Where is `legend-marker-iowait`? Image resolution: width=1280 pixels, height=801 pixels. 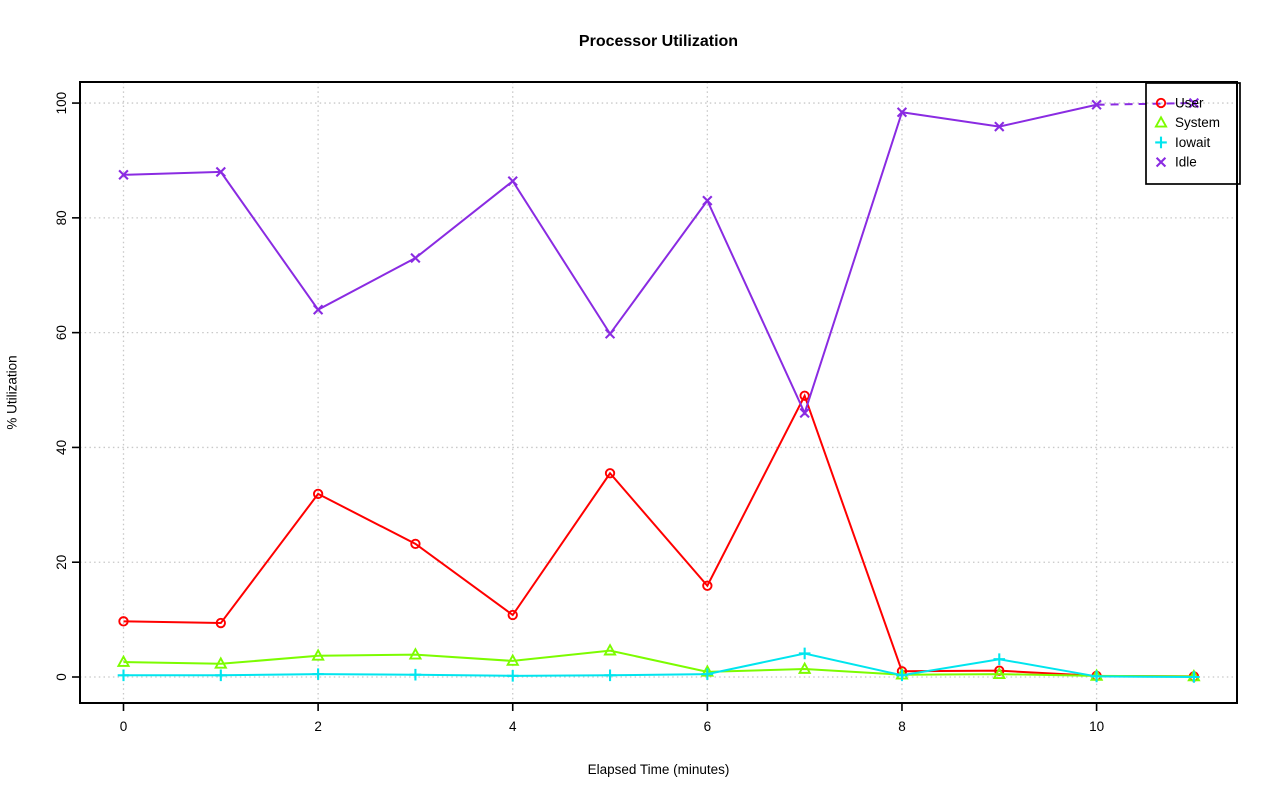
legend-marker-iowait is located at coordinates (1161, 142).